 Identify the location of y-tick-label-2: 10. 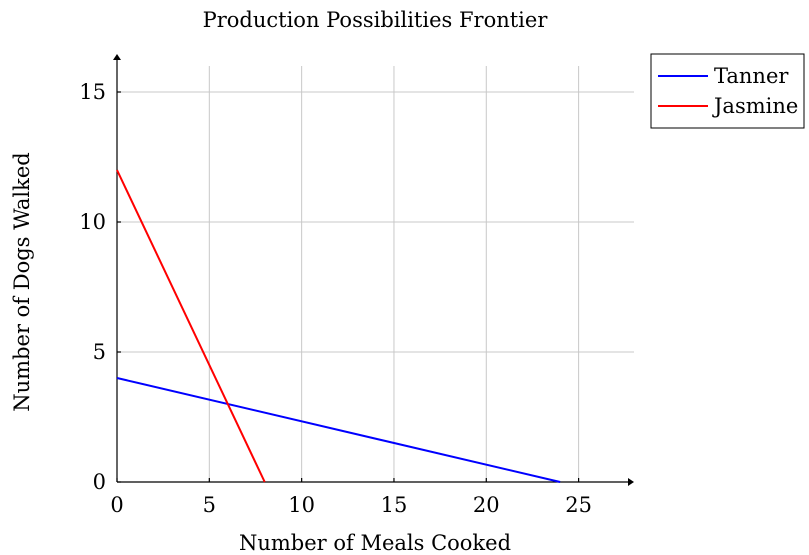
(92, 222).